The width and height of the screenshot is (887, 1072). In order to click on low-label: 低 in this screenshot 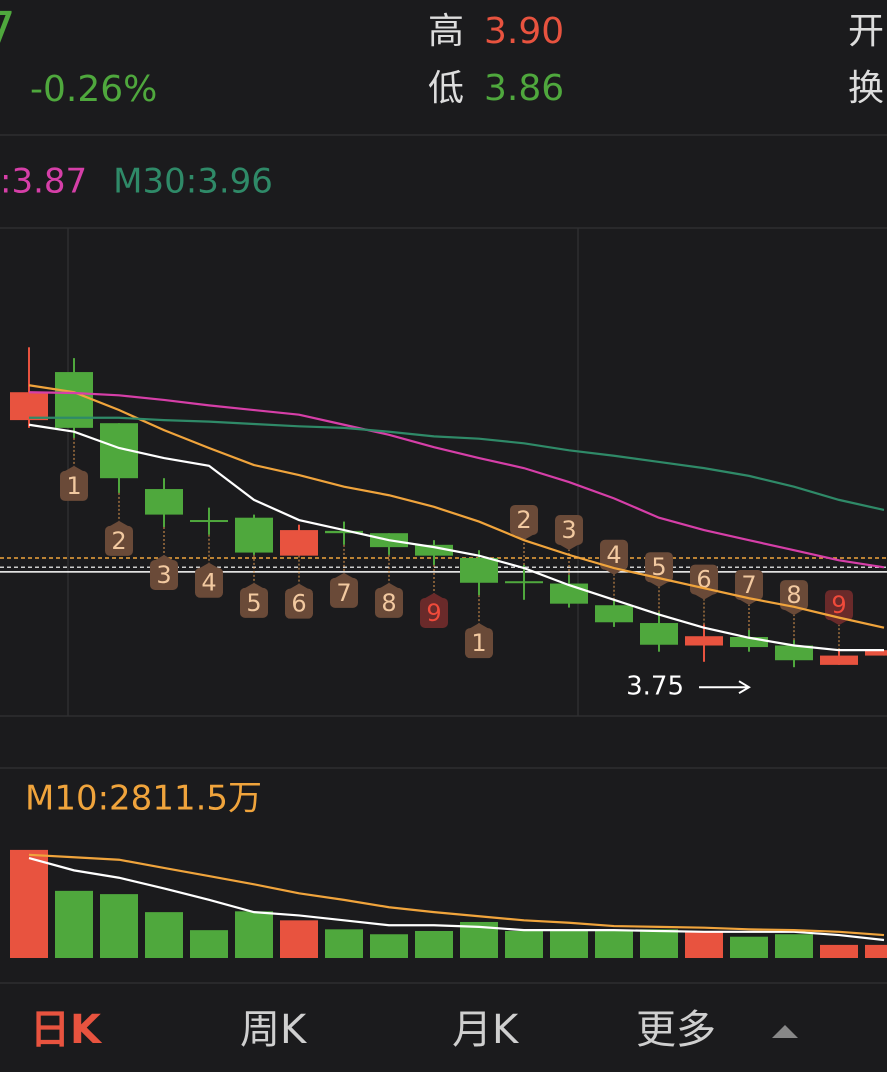, I will do `click(446, 88)`.